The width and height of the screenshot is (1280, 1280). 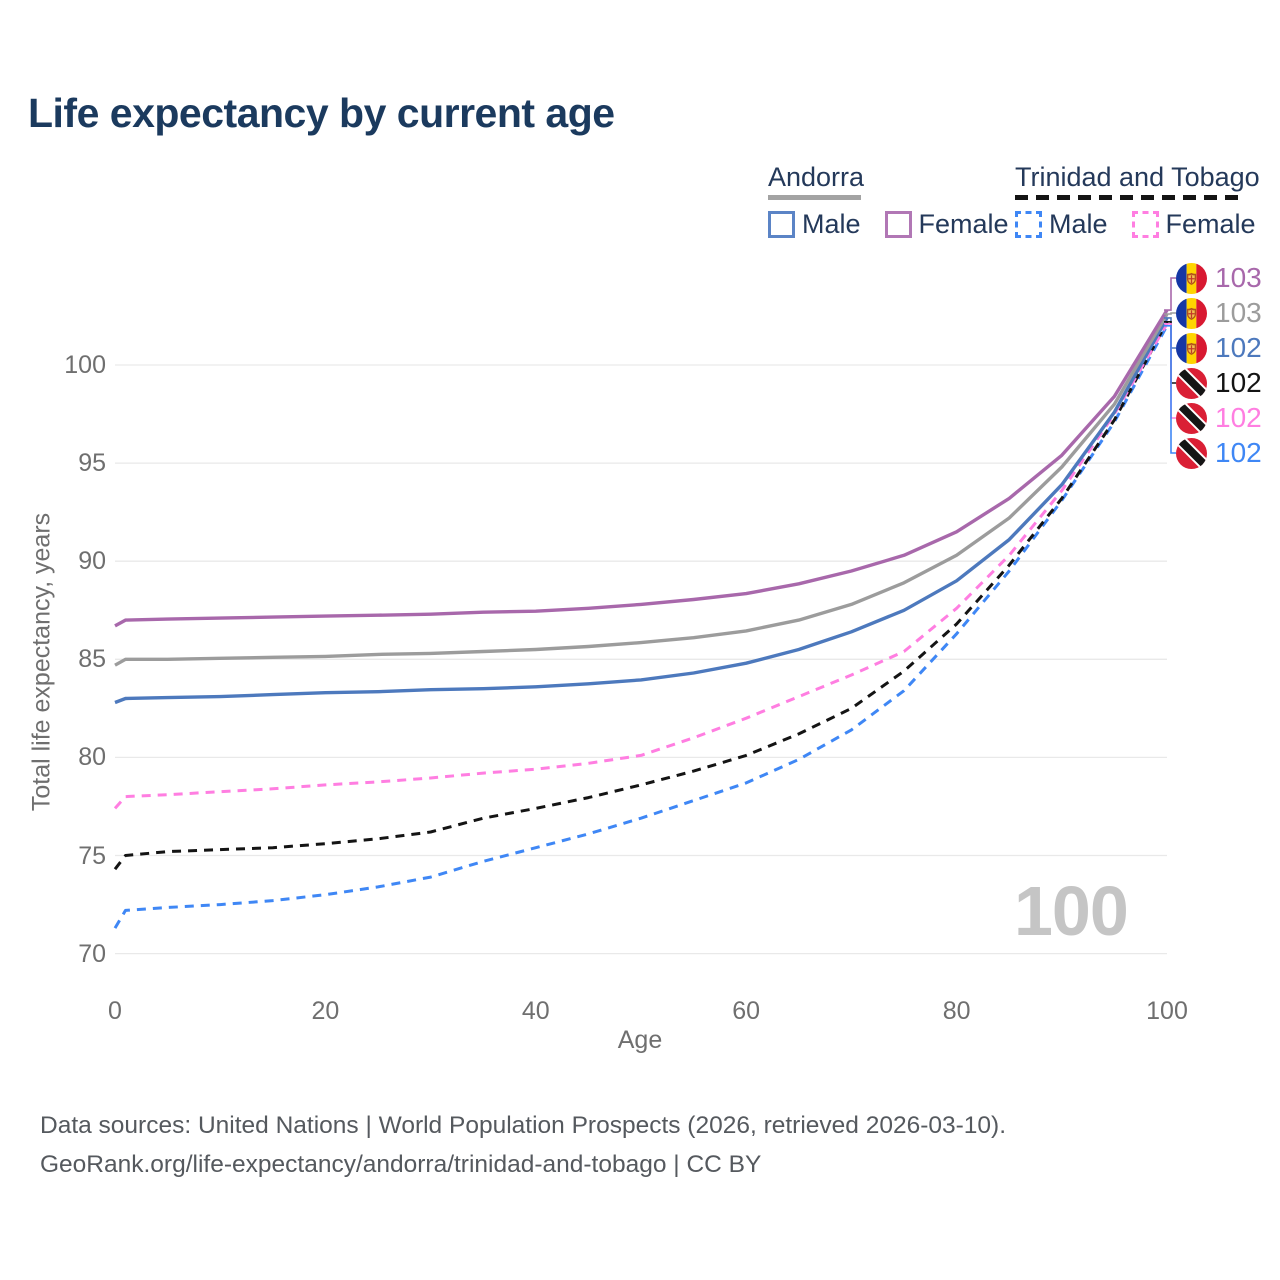 What do you see at coordinates (1137, 177) in the screenshot?
I see `legend-country-trinidad-and-tobago: Trinidad and Tobago` at bounding box center [1137, 177].